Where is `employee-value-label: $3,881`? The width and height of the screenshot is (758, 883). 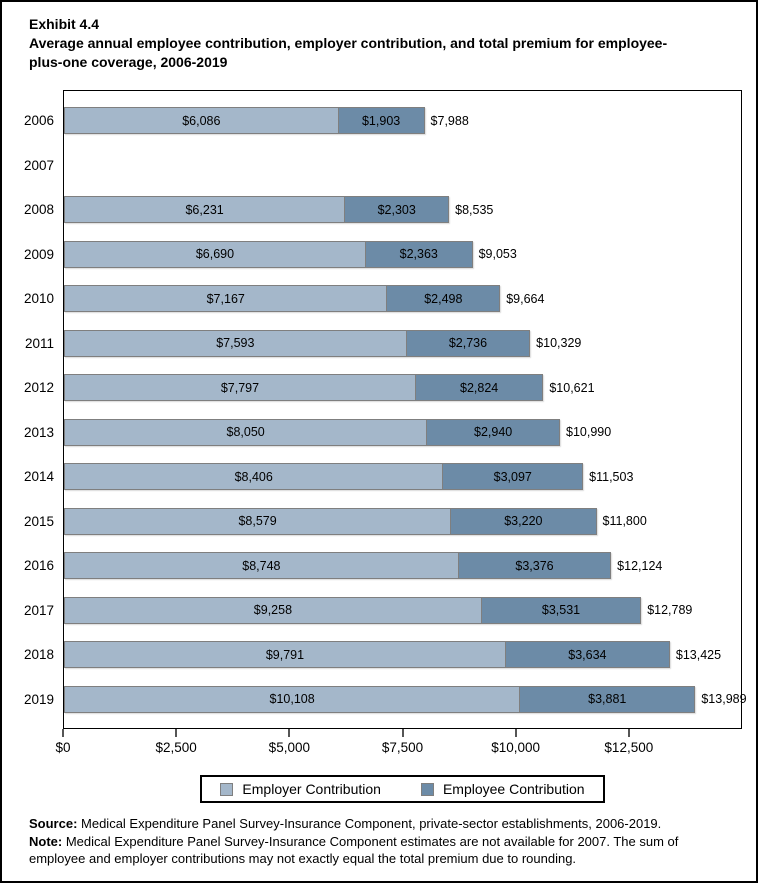 employee-value-label: $3,881 is located at coordinates (607, 699).